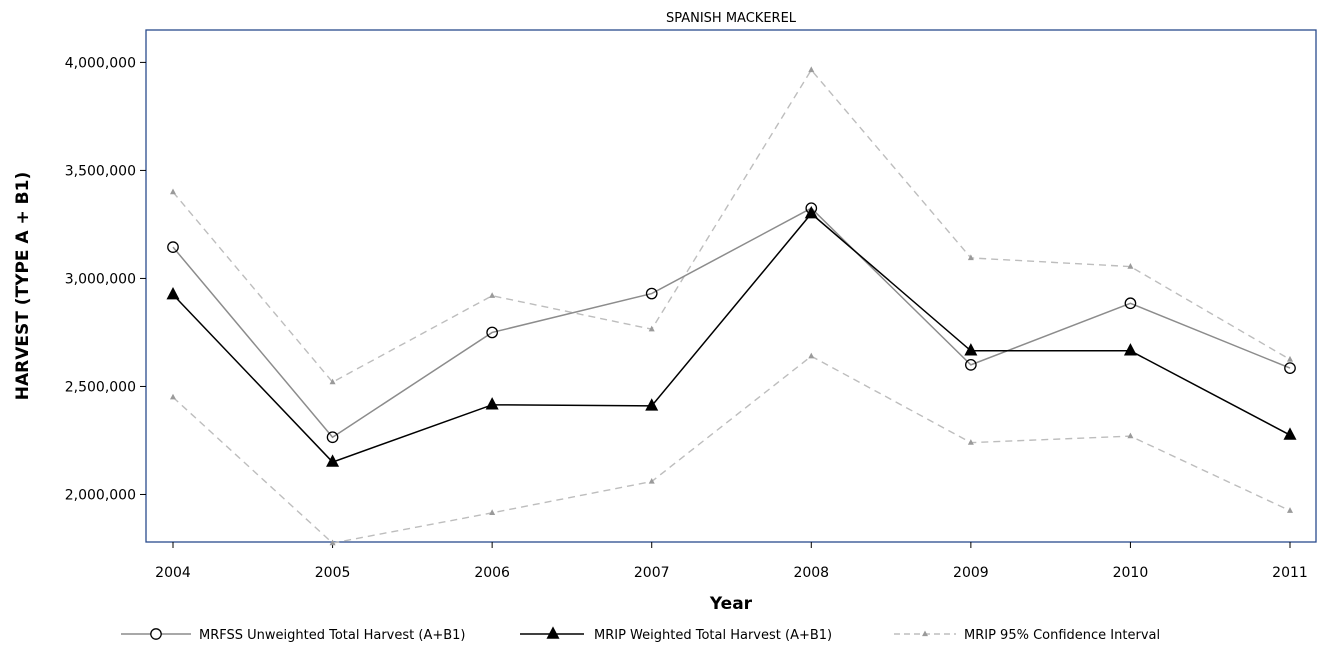 Image resolution: width=1319 pixels, height=647 pixels. What do you see at coordinates (23, 286) in the screenshot?
I see `y-axis-title: HARVEST (TYPE A + B1)` at bounding box center [23, 286].